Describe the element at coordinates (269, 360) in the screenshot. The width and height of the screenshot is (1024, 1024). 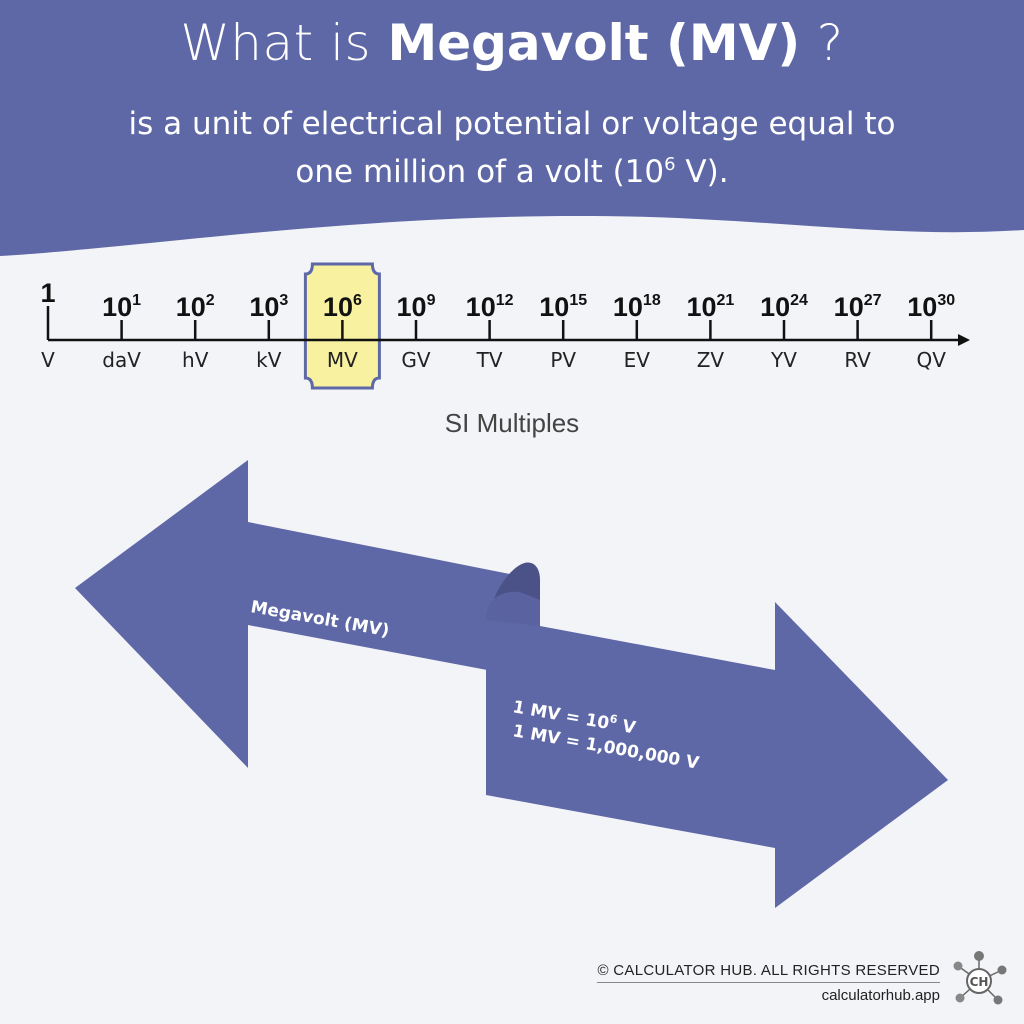
I see `scale-unit-label: kV` at that location.